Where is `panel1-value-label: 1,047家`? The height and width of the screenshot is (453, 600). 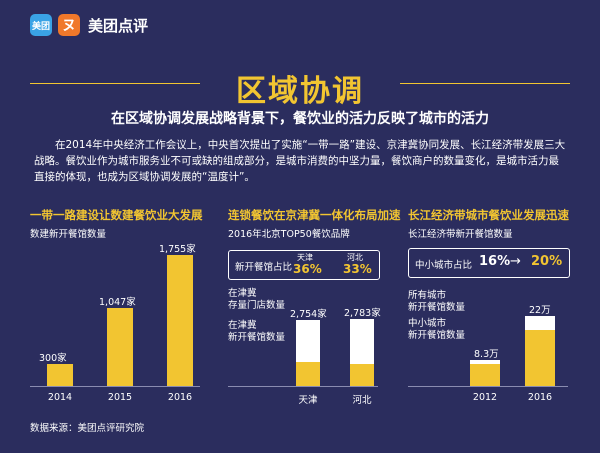
panel1-value-label: 1,047家 is located at coordinates (117, 303).